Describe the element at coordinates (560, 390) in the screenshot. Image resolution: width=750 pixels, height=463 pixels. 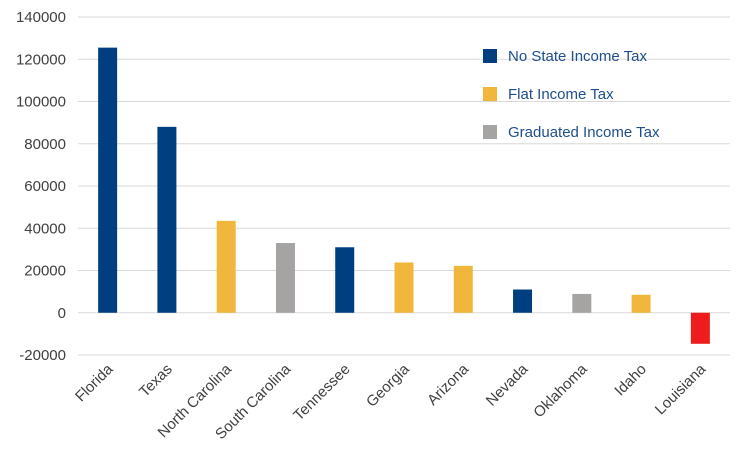
I see `x-category-label: Oklahoma` at that location.